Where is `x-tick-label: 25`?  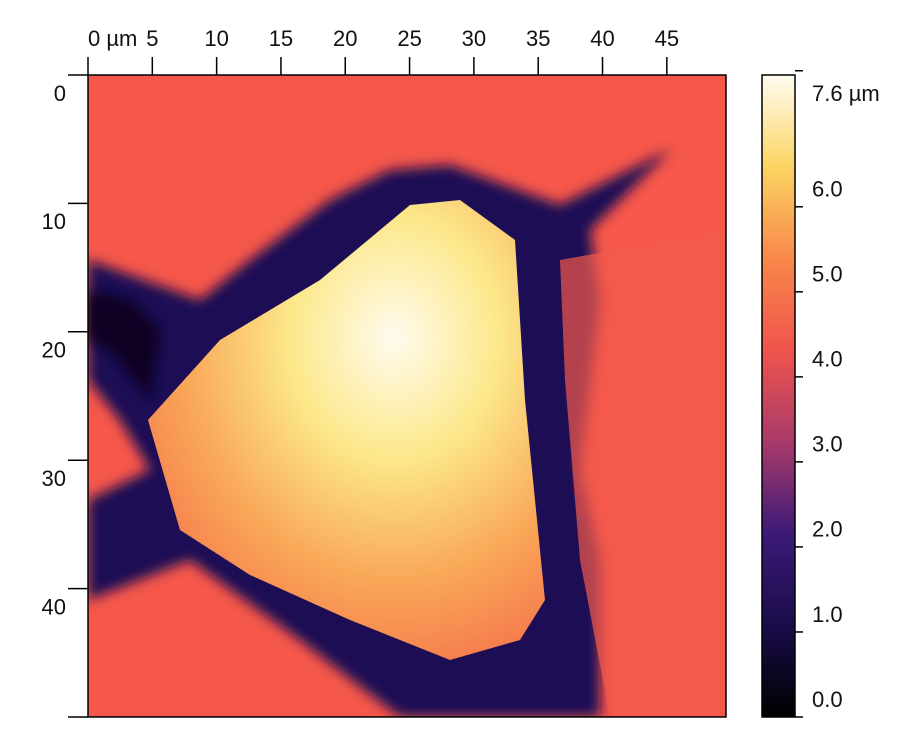 x-tick-label: 25 is located at coordinates (409, 38).